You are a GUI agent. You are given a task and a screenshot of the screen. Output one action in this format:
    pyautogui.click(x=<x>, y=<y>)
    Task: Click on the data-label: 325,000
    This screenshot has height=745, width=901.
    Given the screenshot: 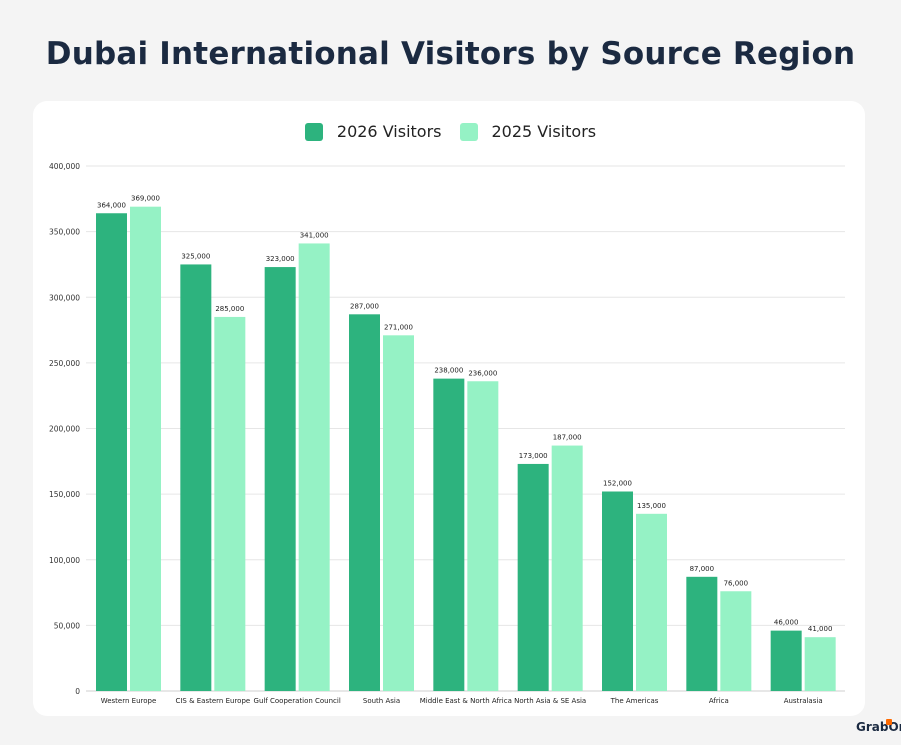 What is the action you would take?
    pyautogui.click(x=195, y=256)
    